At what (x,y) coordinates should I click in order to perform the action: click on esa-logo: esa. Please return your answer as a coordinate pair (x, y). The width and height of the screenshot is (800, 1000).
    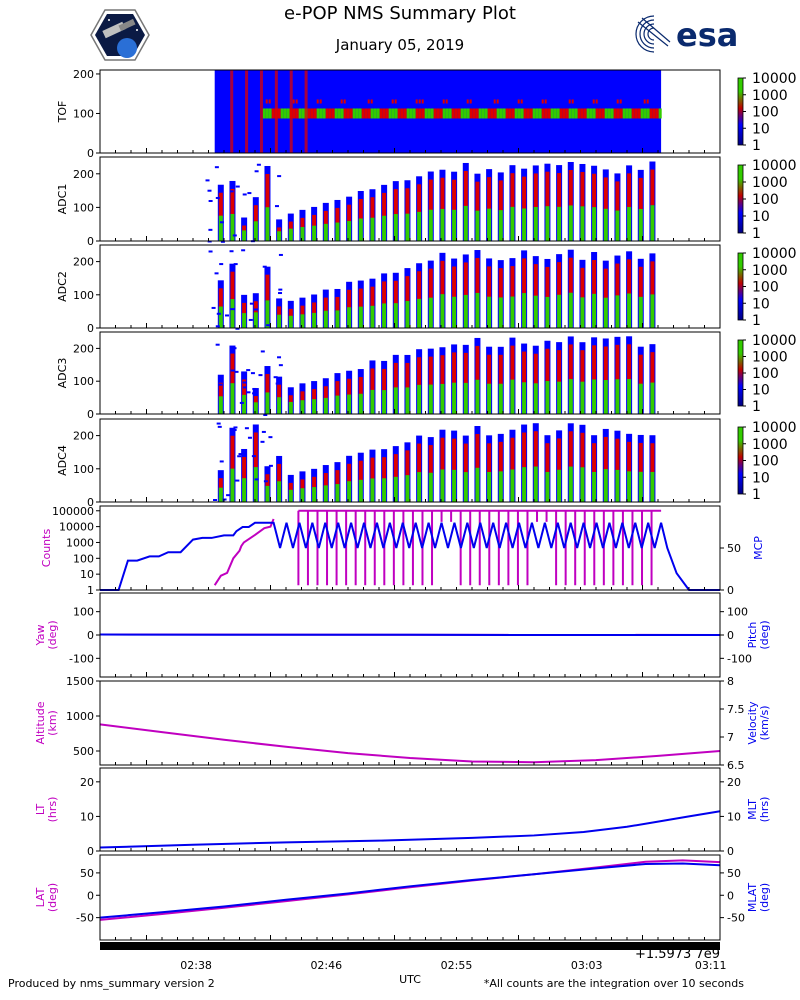
    Looking at the image, I should click on (686, 34).